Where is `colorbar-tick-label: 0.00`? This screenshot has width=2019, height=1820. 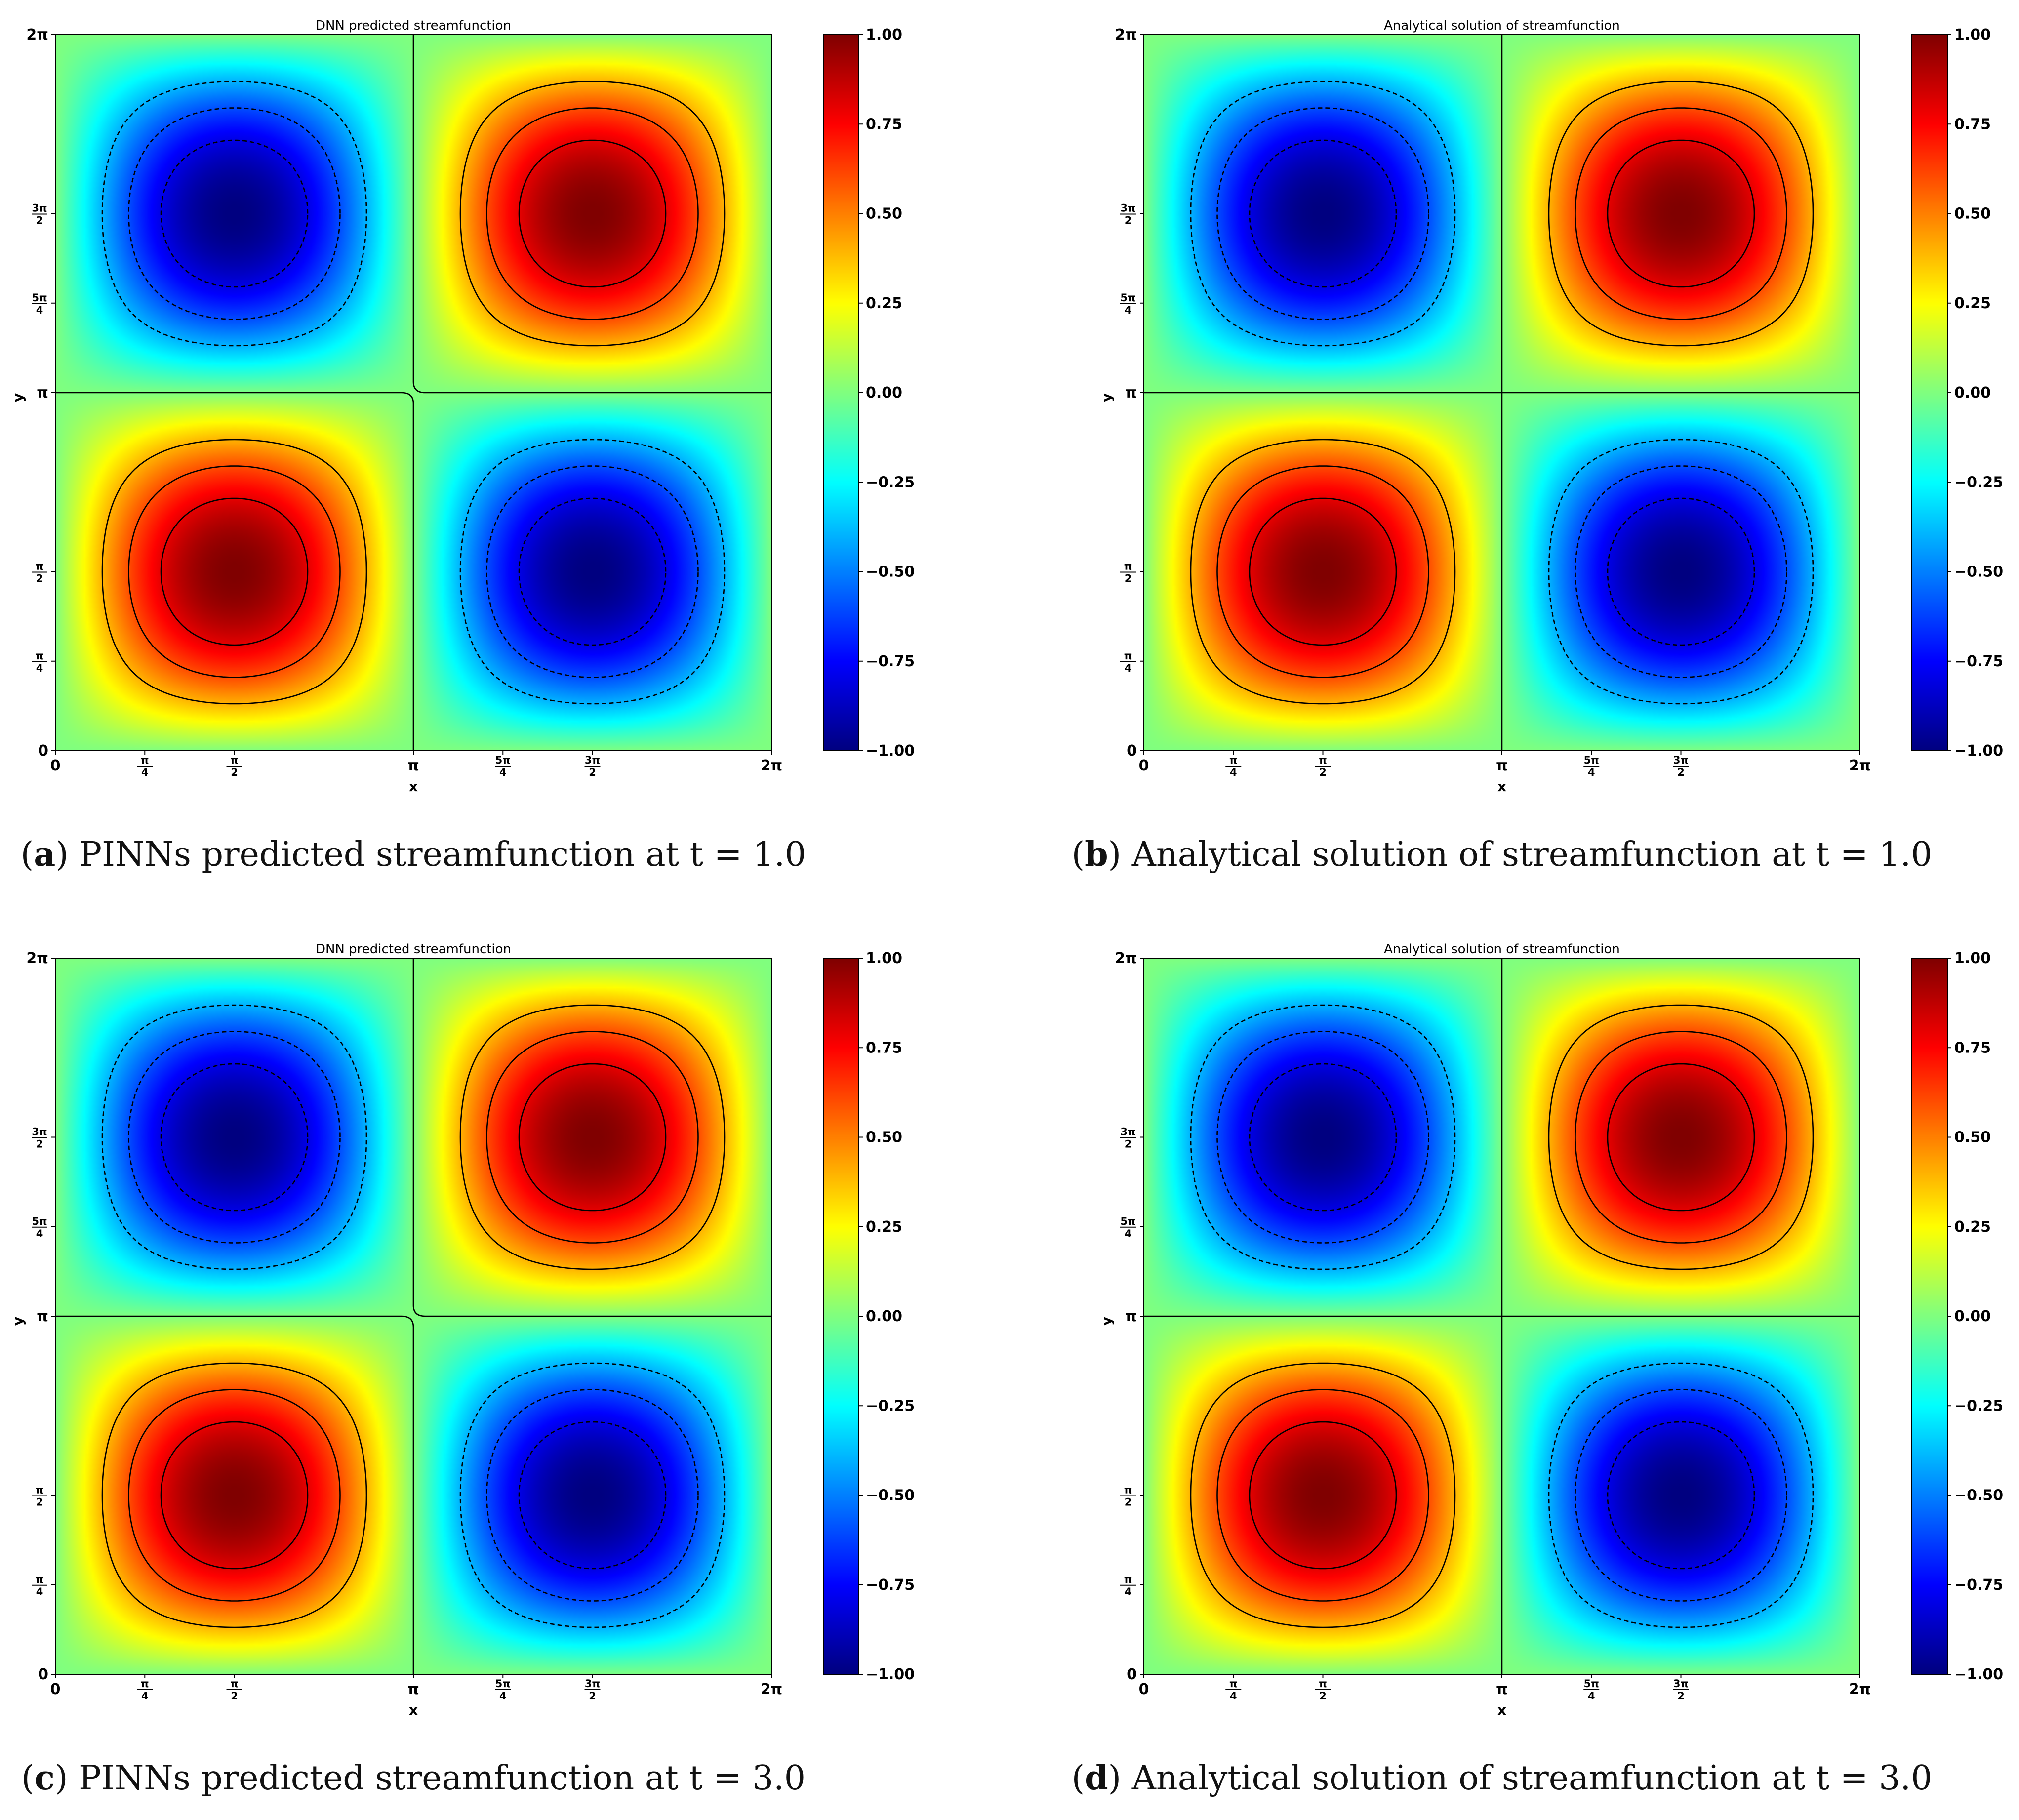 colorbar-tick-label: 0.00 is located at coordinates (884, 393).